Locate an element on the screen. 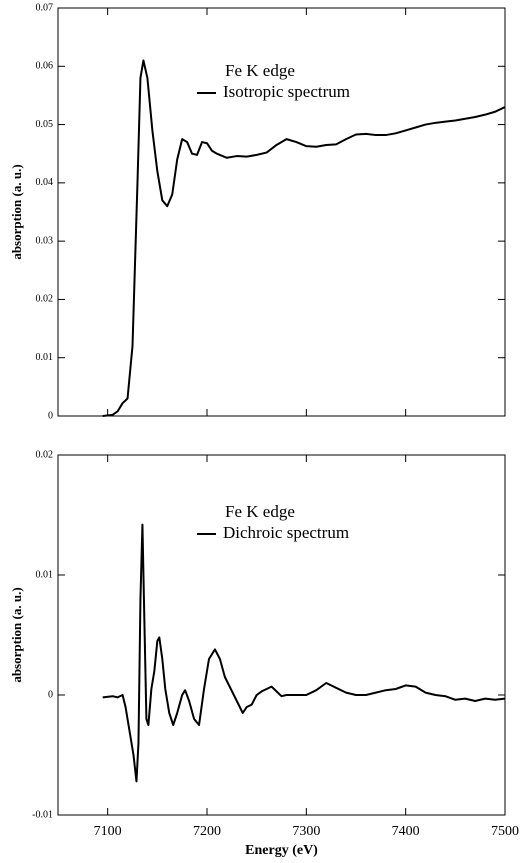  legend-label: Dichroic spectrum is located at coordinates (286, 532).